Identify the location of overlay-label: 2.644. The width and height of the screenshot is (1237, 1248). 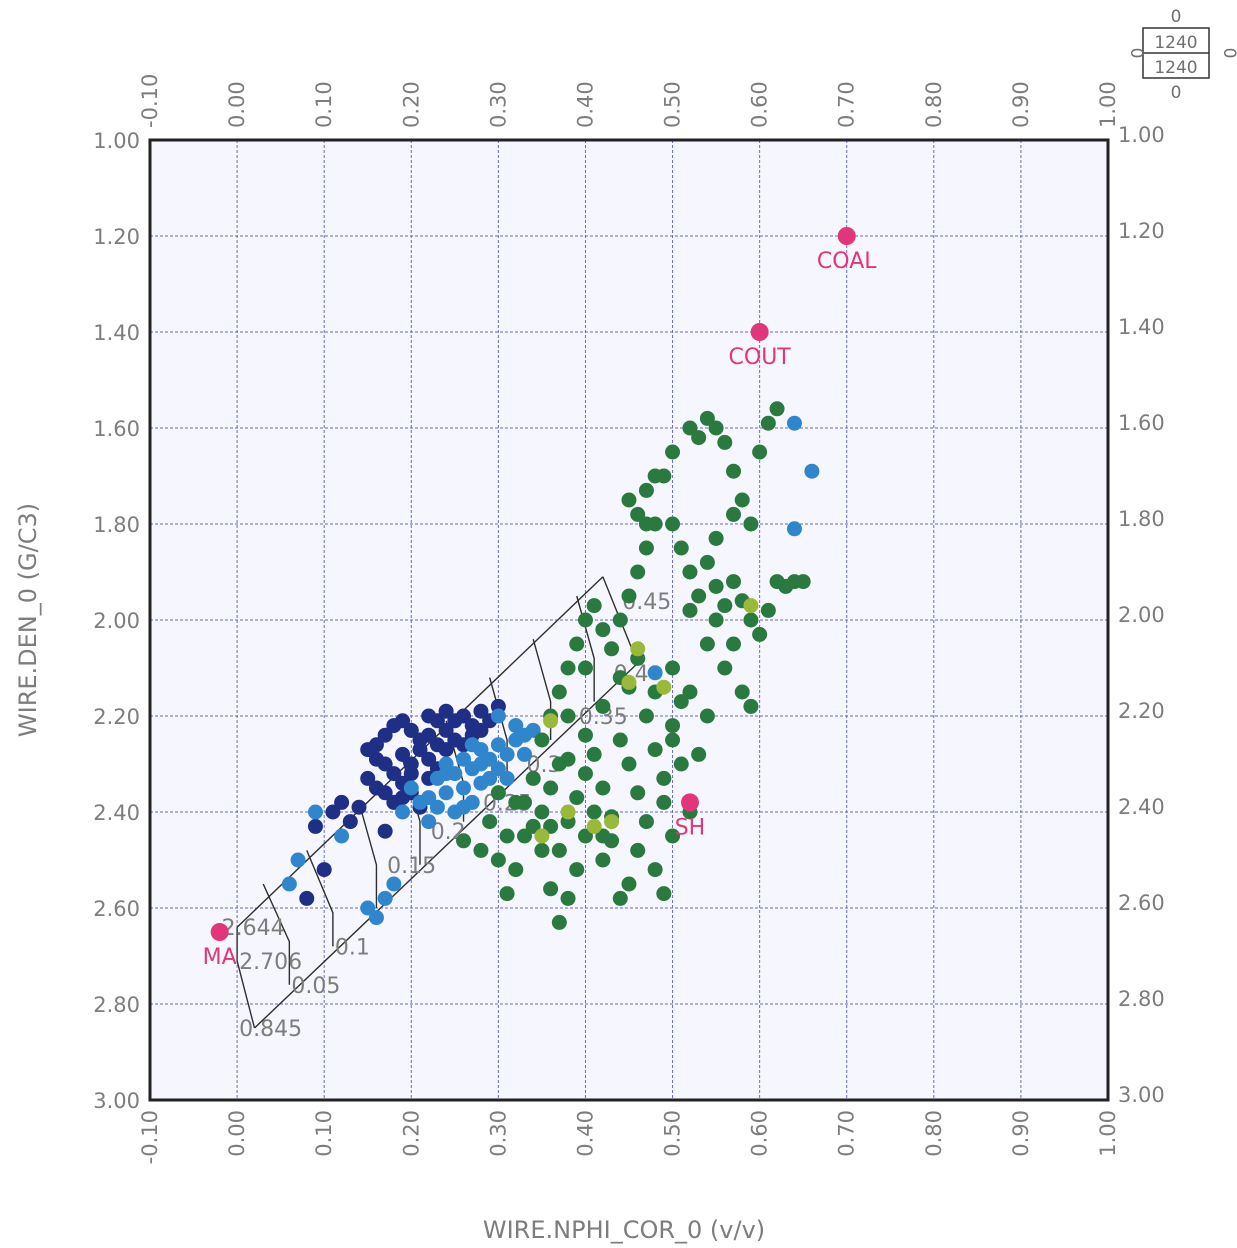
(253, 928).